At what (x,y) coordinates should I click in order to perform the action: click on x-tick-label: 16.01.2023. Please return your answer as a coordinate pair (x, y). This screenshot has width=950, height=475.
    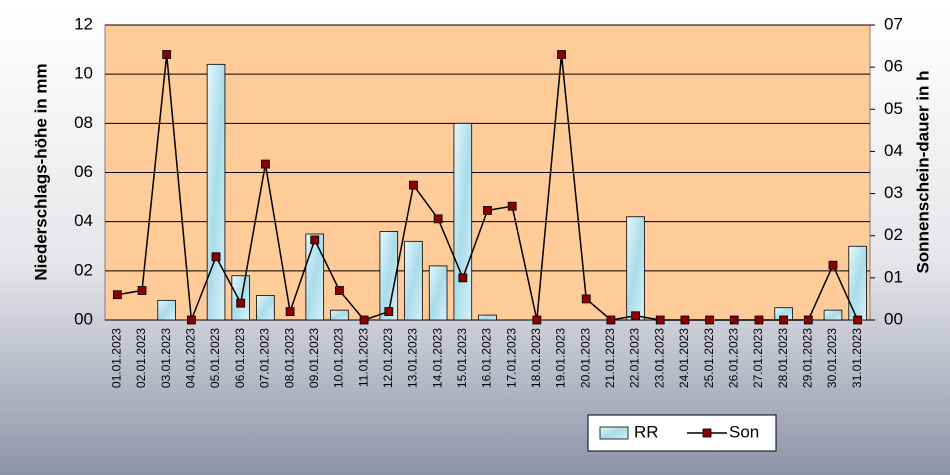
    Looking at the image, I should click on (487, 358).